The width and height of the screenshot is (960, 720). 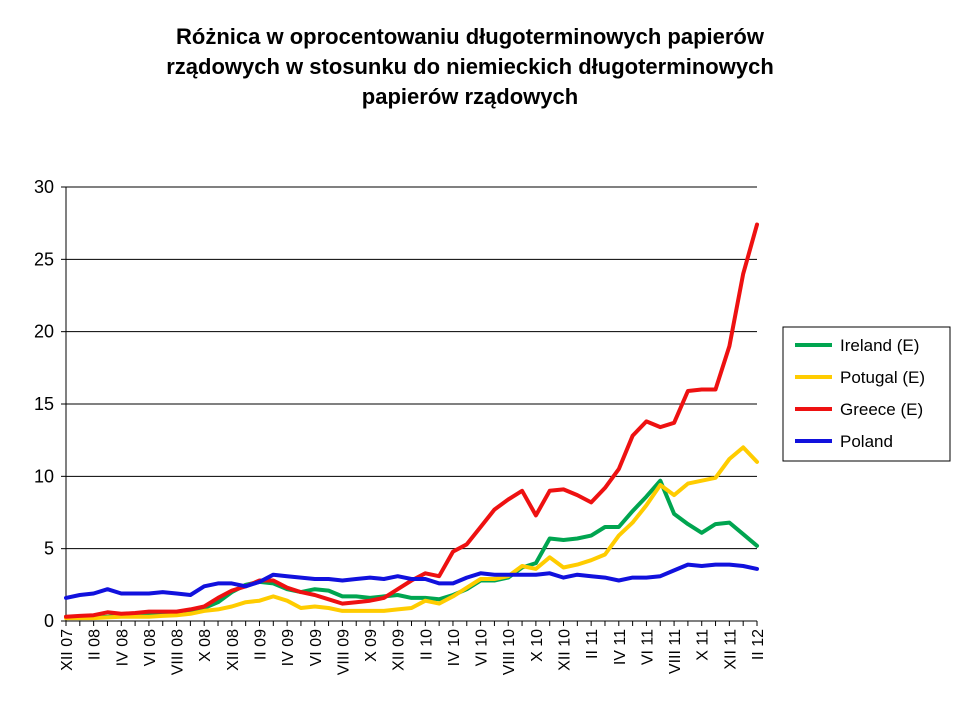 What do you see at coordinates (122, 647) in the screenshot?
I see `x-tick-label: IV 08` at bounding box center [122, 647].